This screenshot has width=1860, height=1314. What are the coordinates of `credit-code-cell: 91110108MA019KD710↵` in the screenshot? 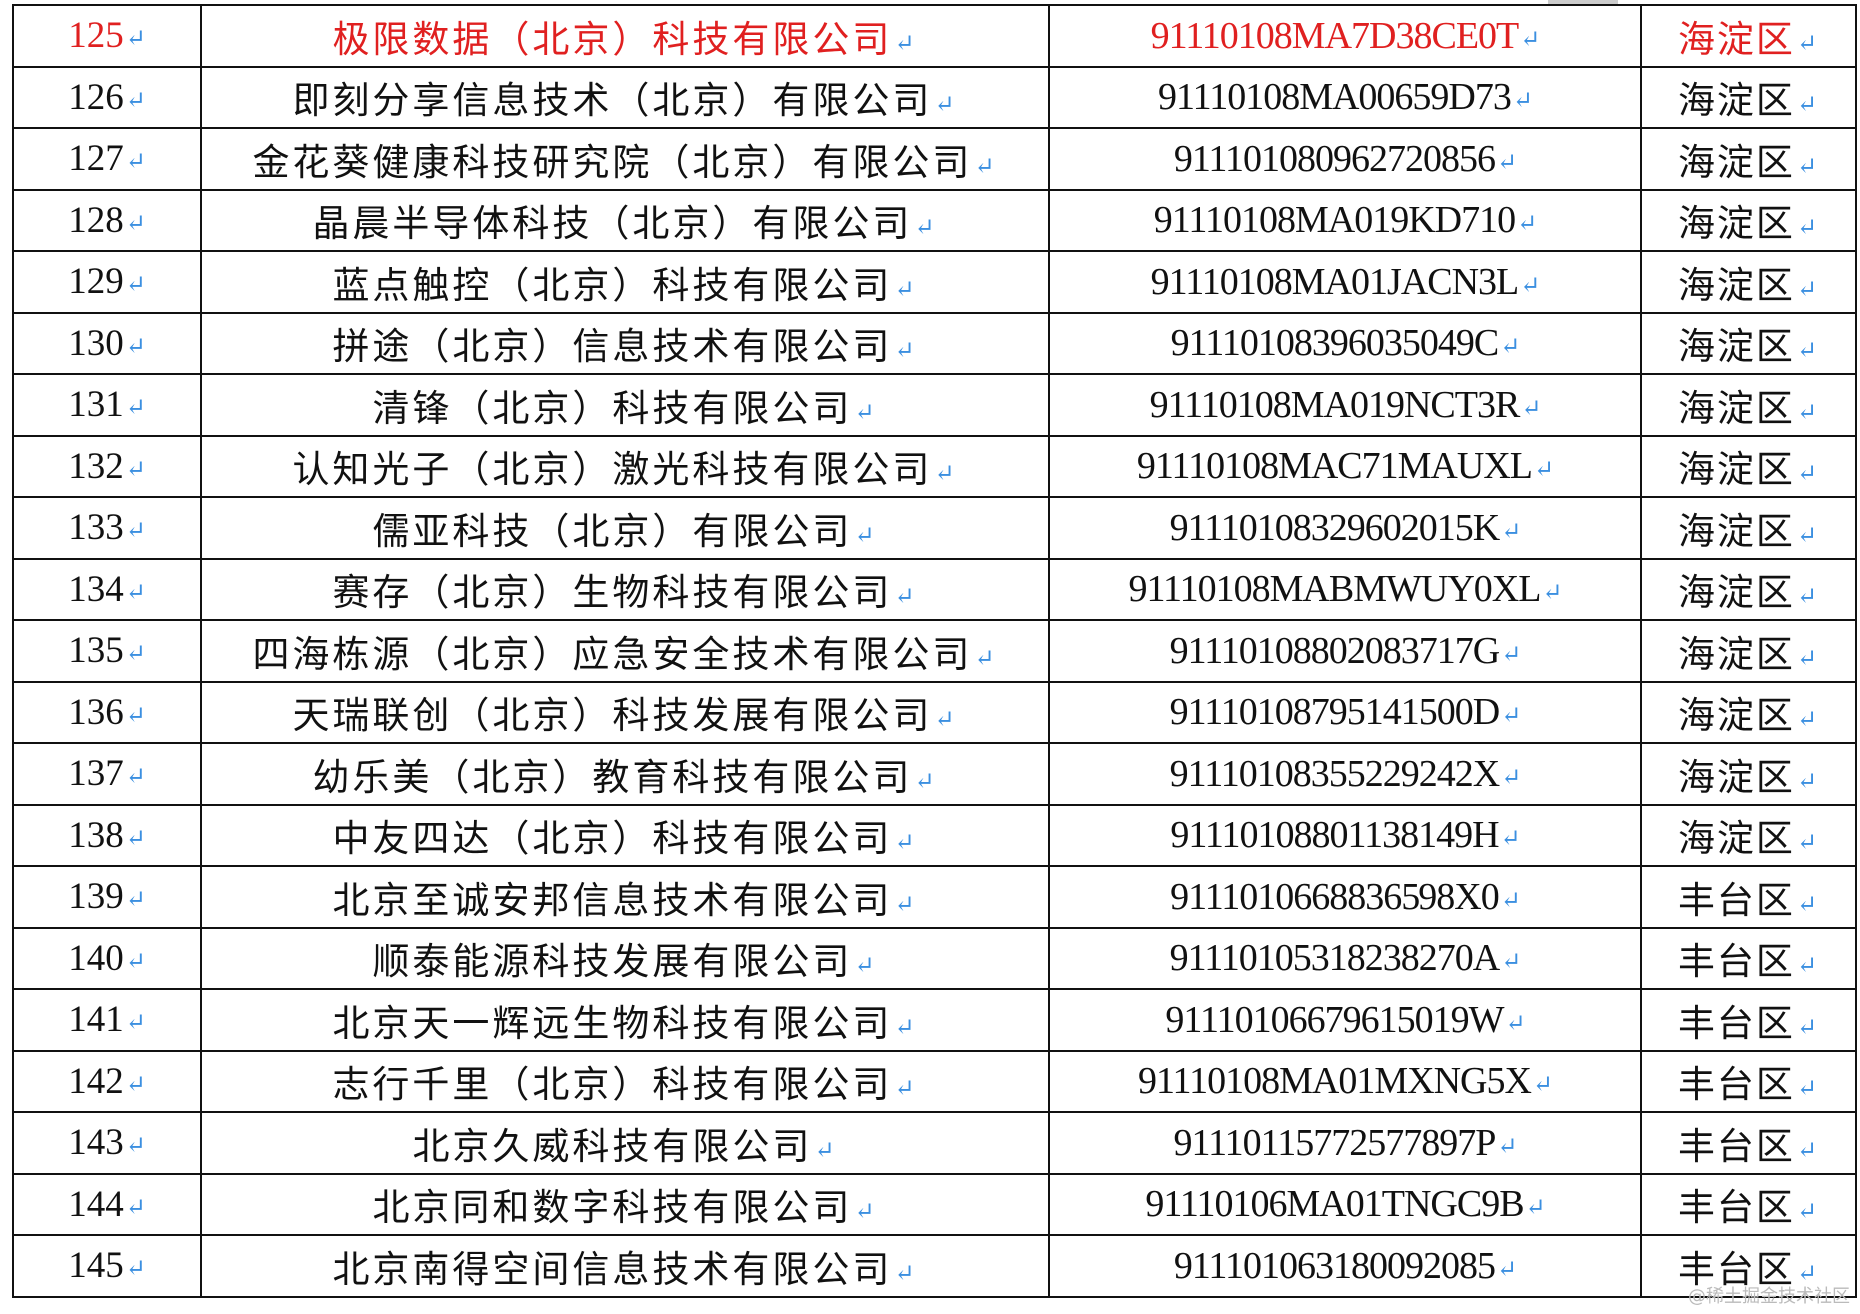 It's located at (1345, 220).